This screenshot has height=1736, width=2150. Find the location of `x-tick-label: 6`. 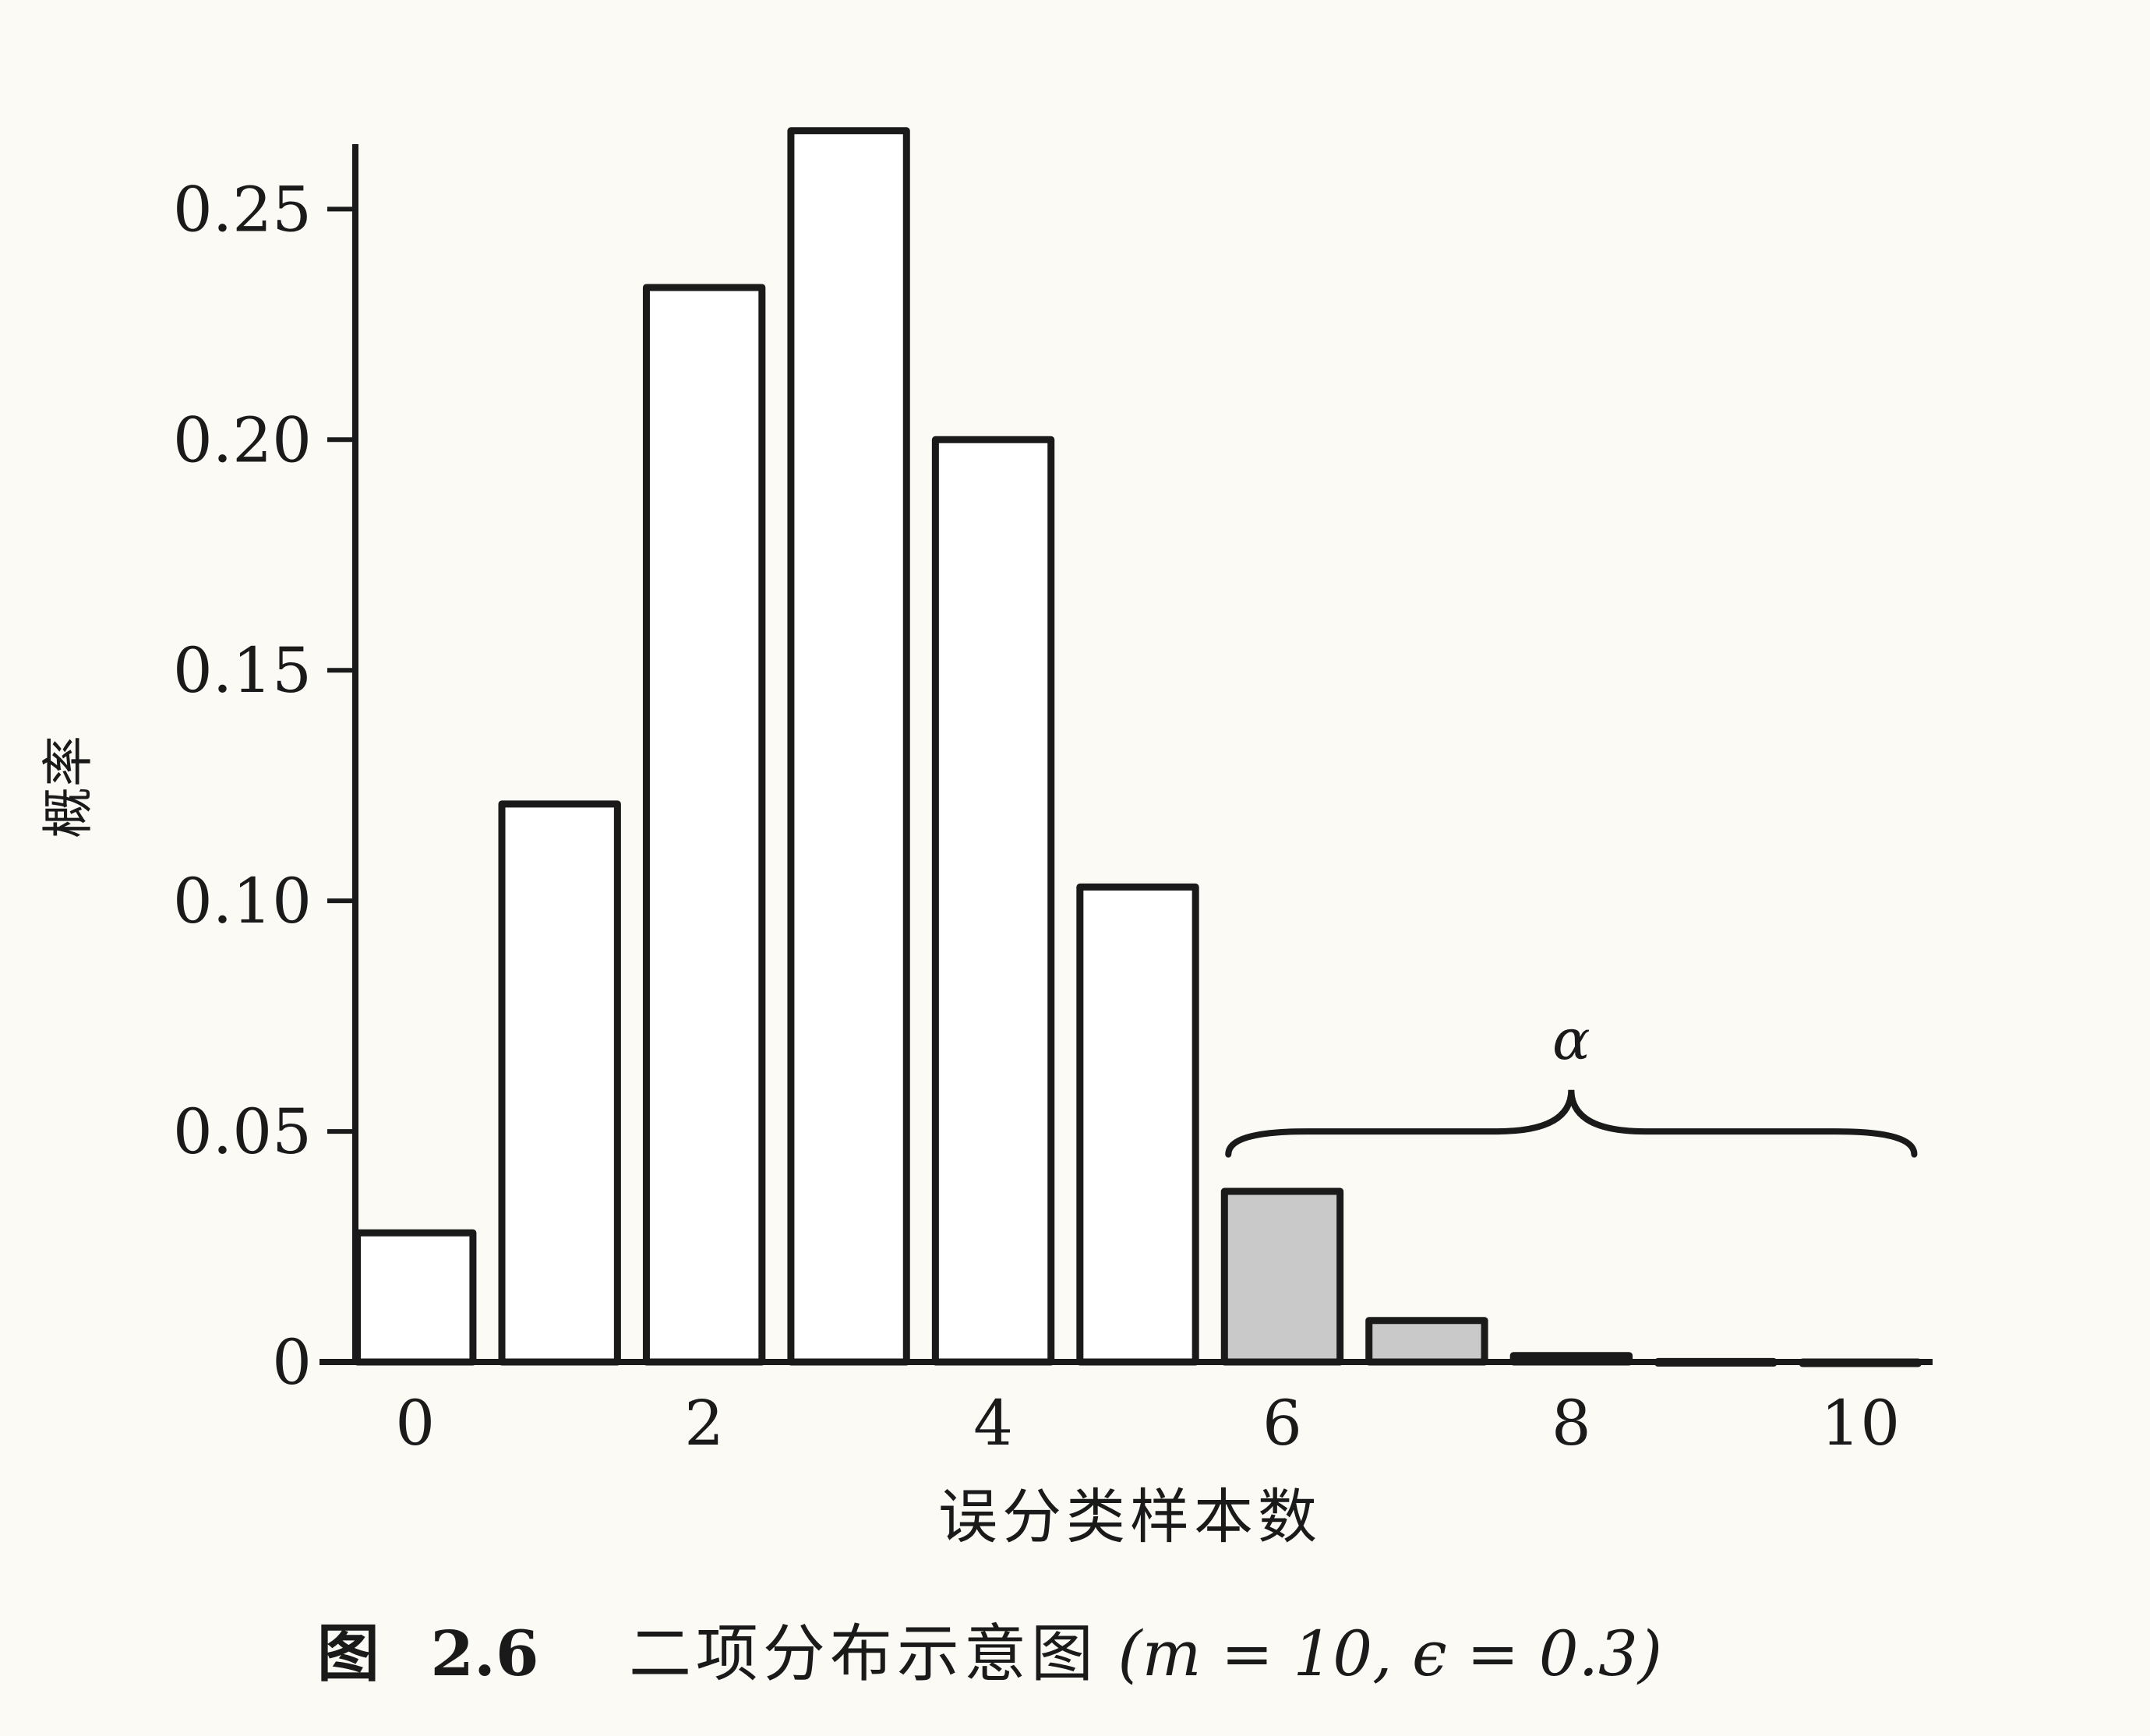

x-tick-label: 6 is located at coordinates (1282, 1423).